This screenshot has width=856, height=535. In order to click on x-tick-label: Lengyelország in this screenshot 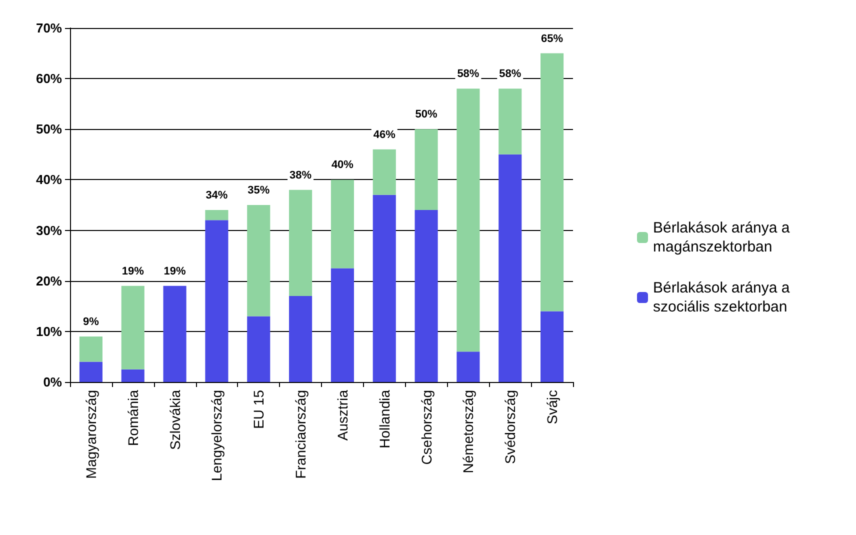, I will do `click(216, 436)`.